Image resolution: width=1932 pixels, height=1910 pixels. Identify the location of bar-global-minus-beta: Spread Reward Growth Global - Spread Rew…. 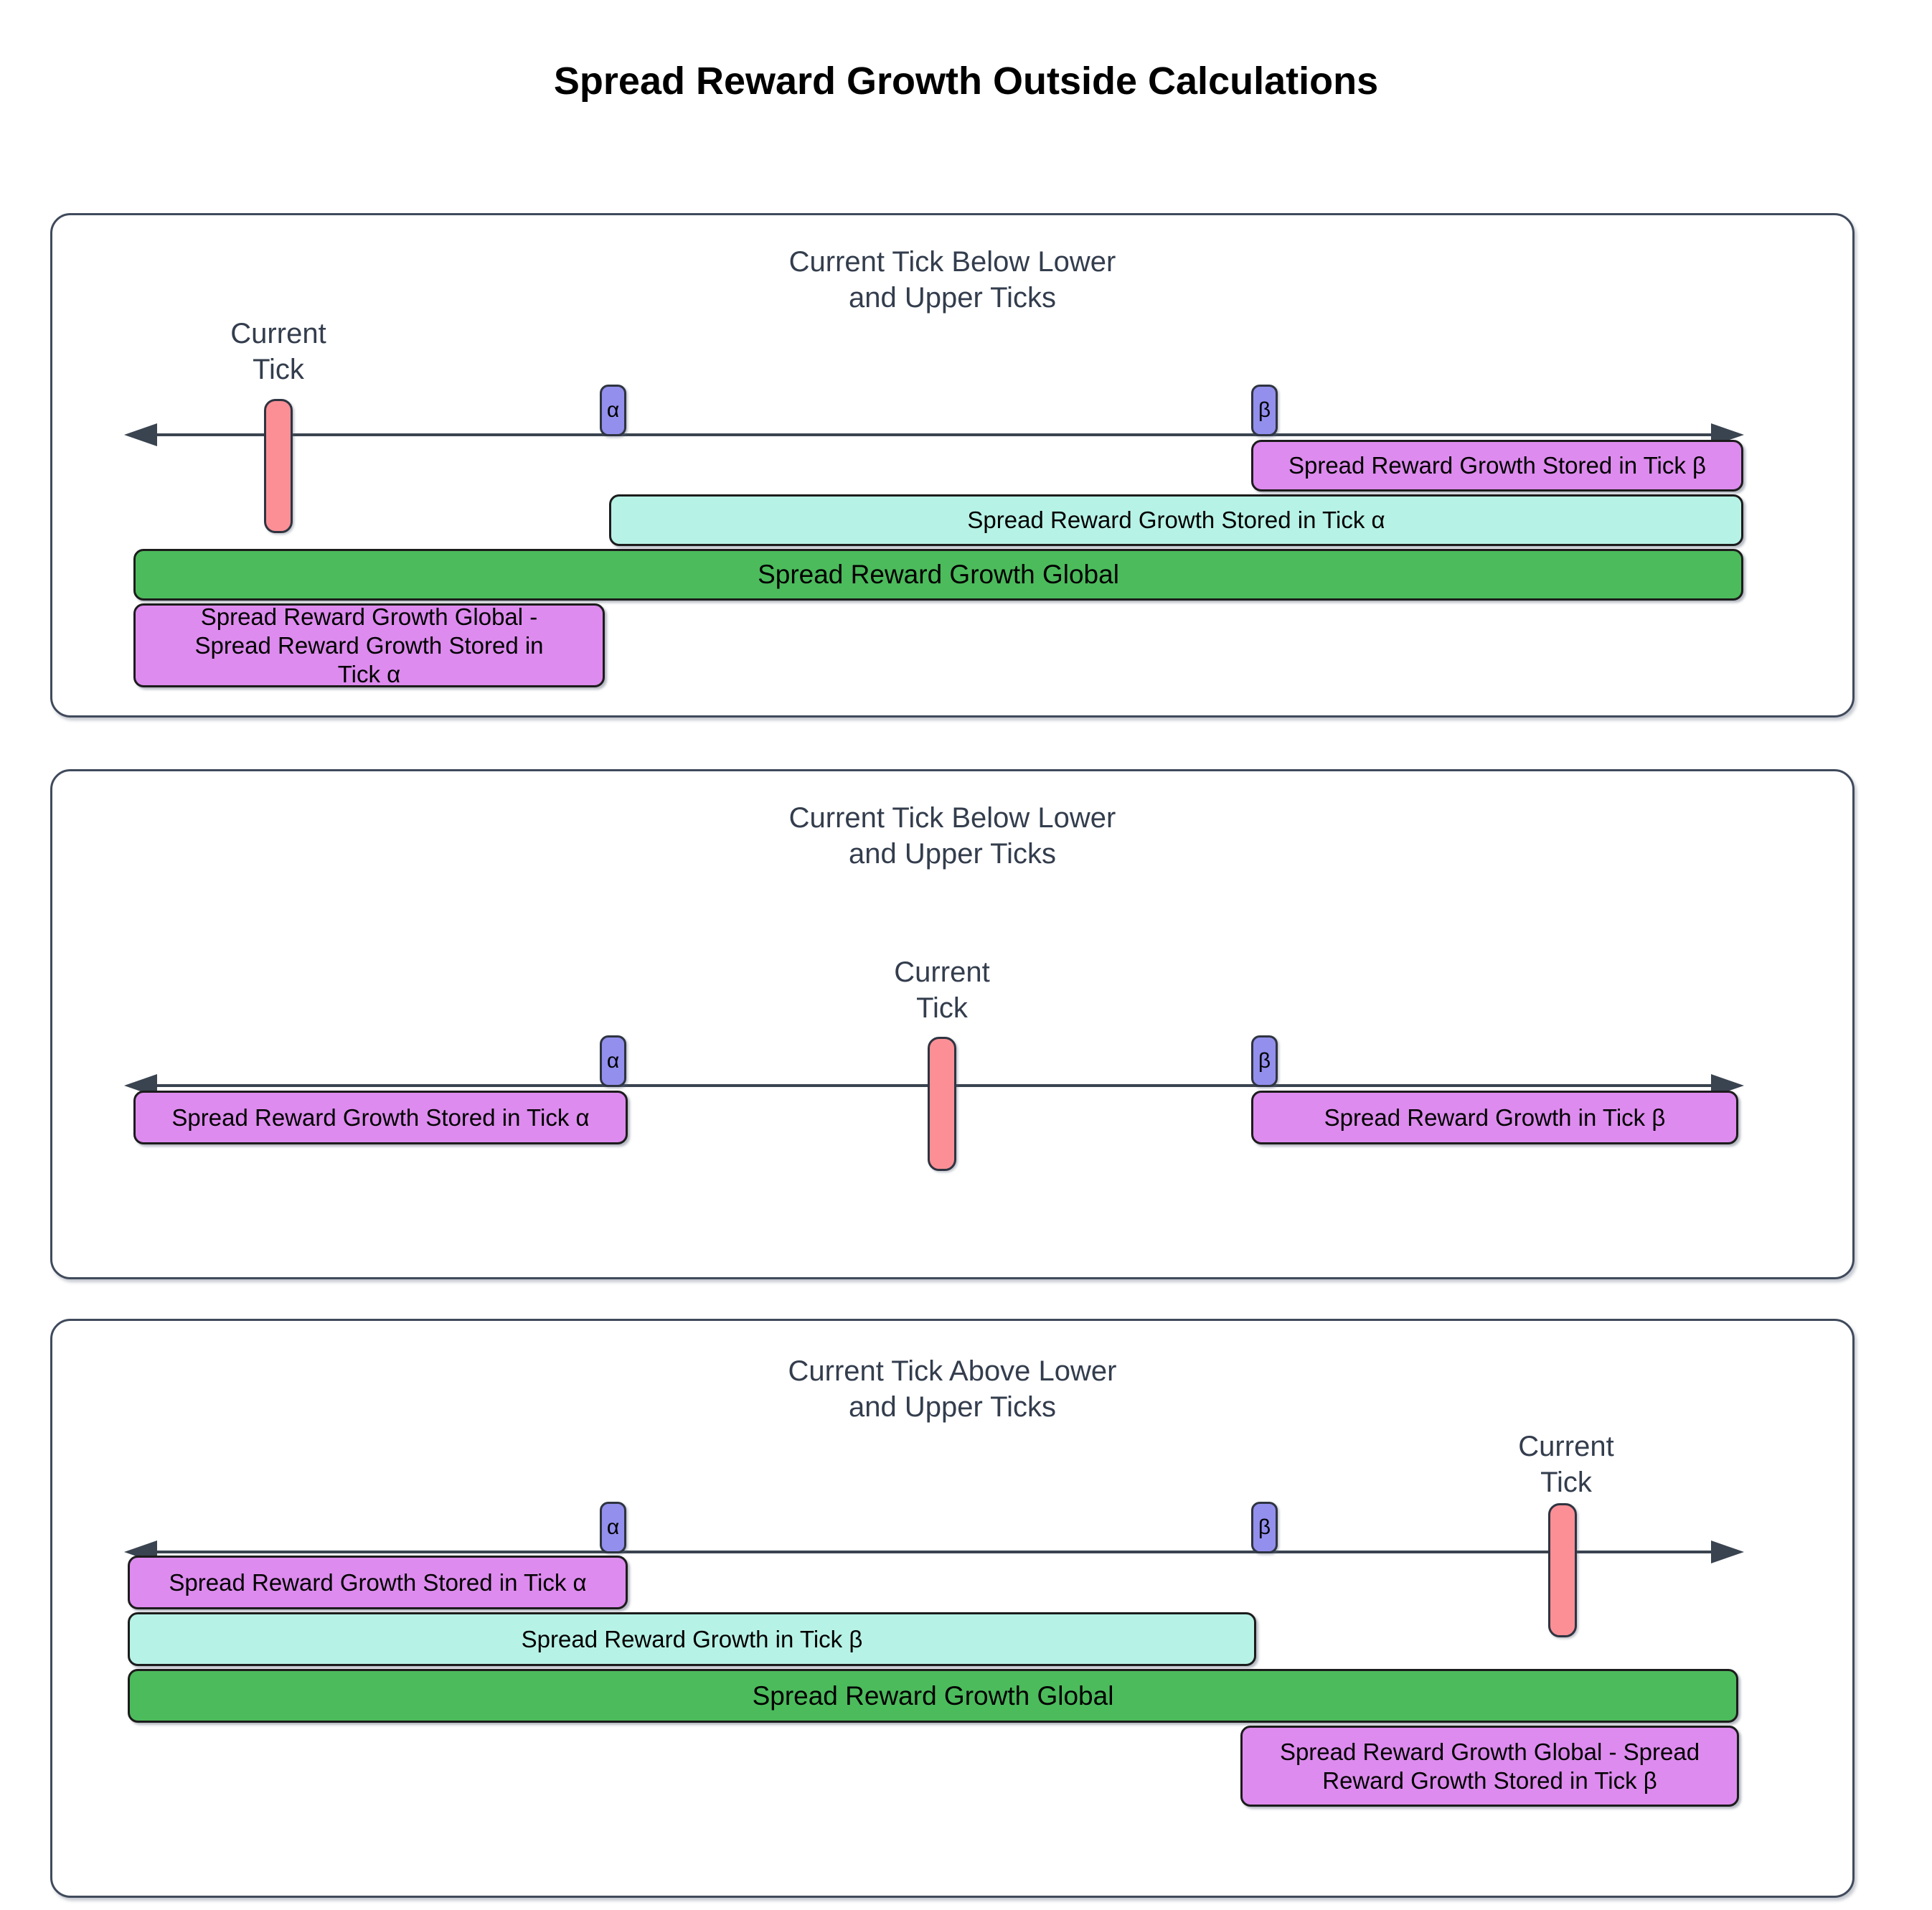
(1489, 1766).